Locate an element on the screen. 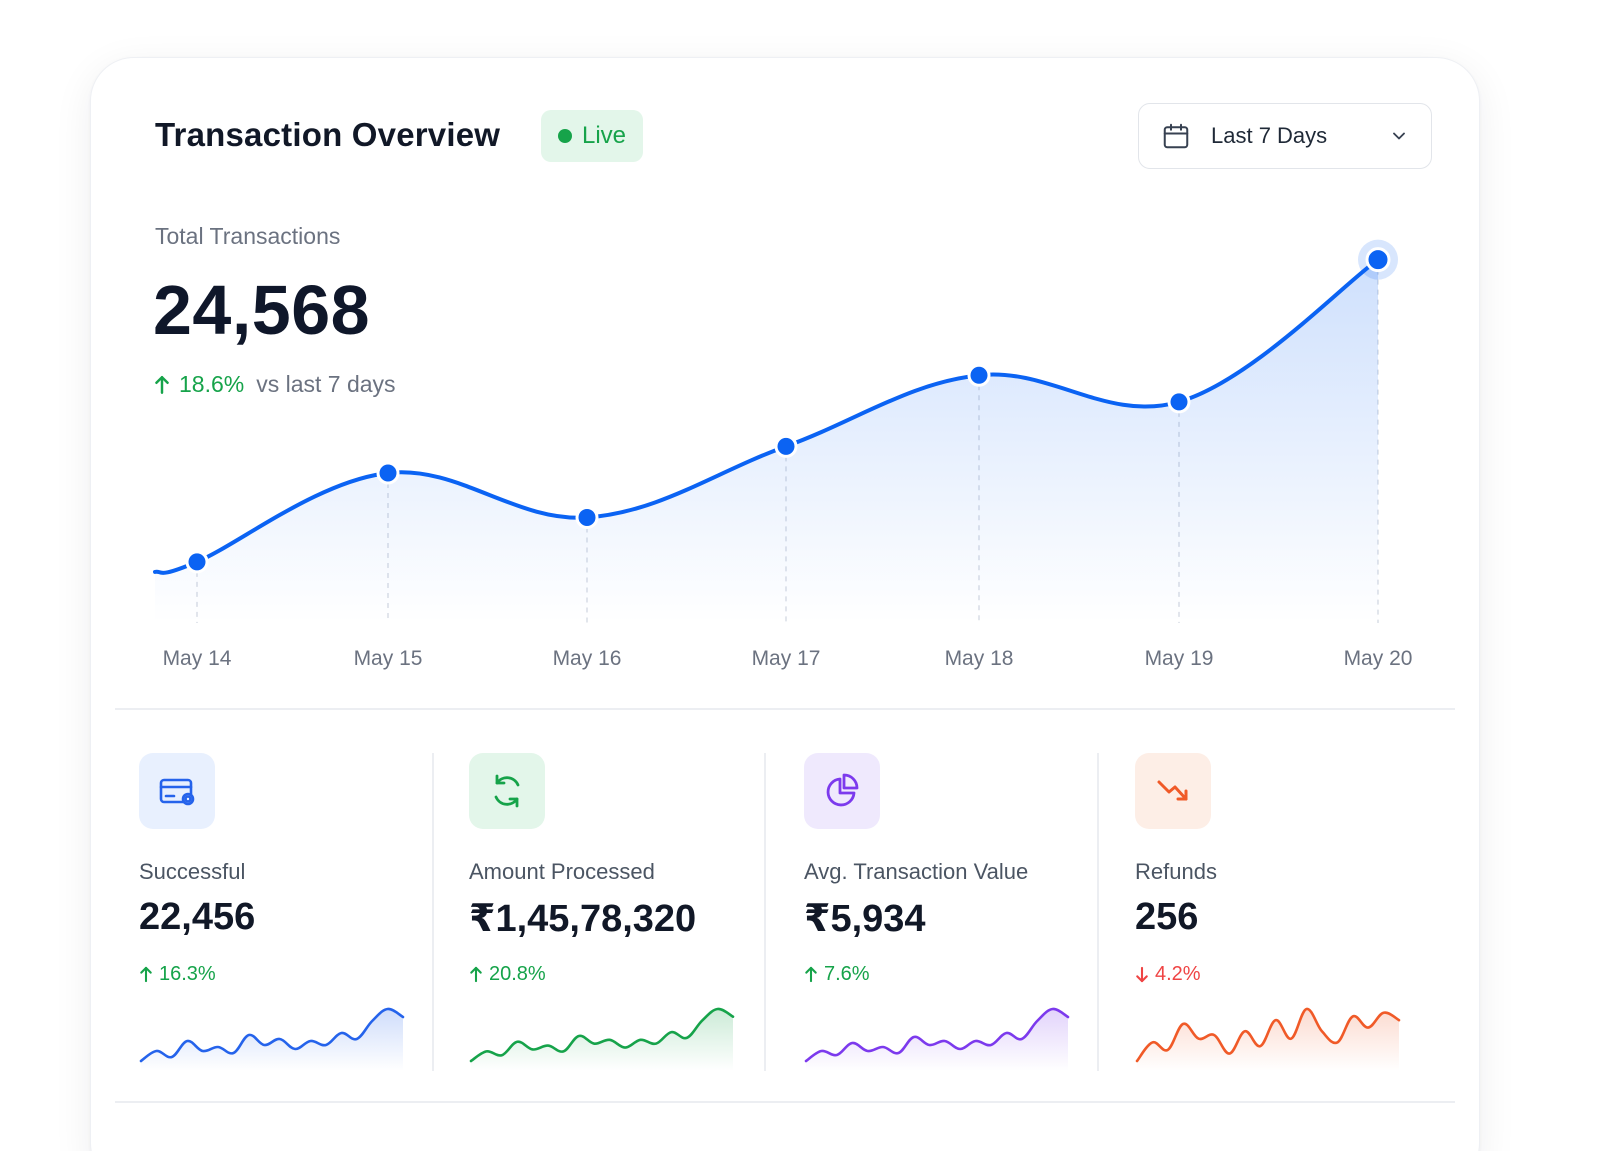 This screenshot has height=1151, width=1600. section-divider is located at coordinates (785, 709).